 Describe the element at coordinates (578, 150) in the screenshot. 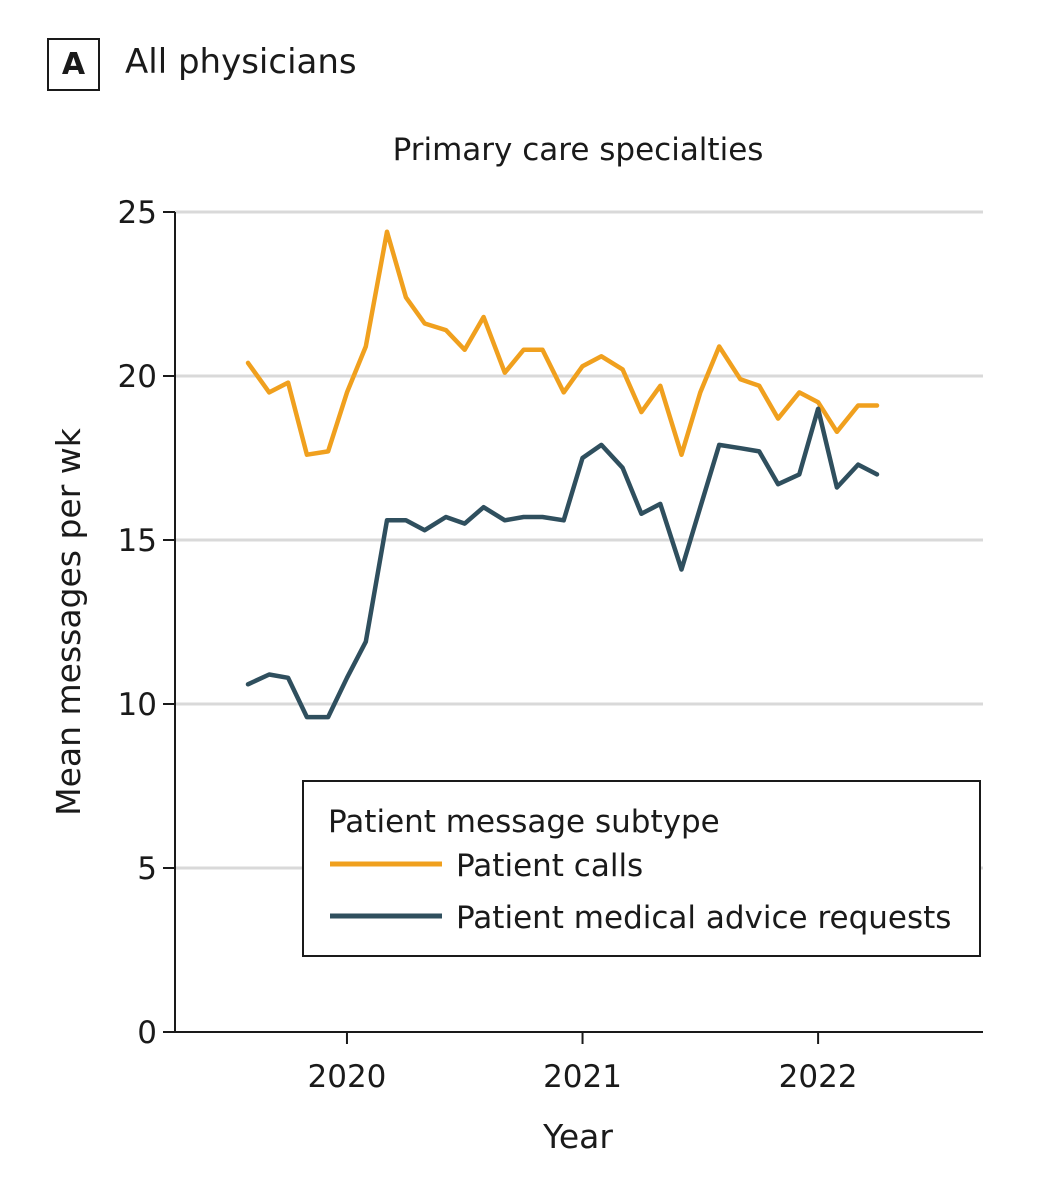

I see `chart-title: Primary care specialties` at that location.